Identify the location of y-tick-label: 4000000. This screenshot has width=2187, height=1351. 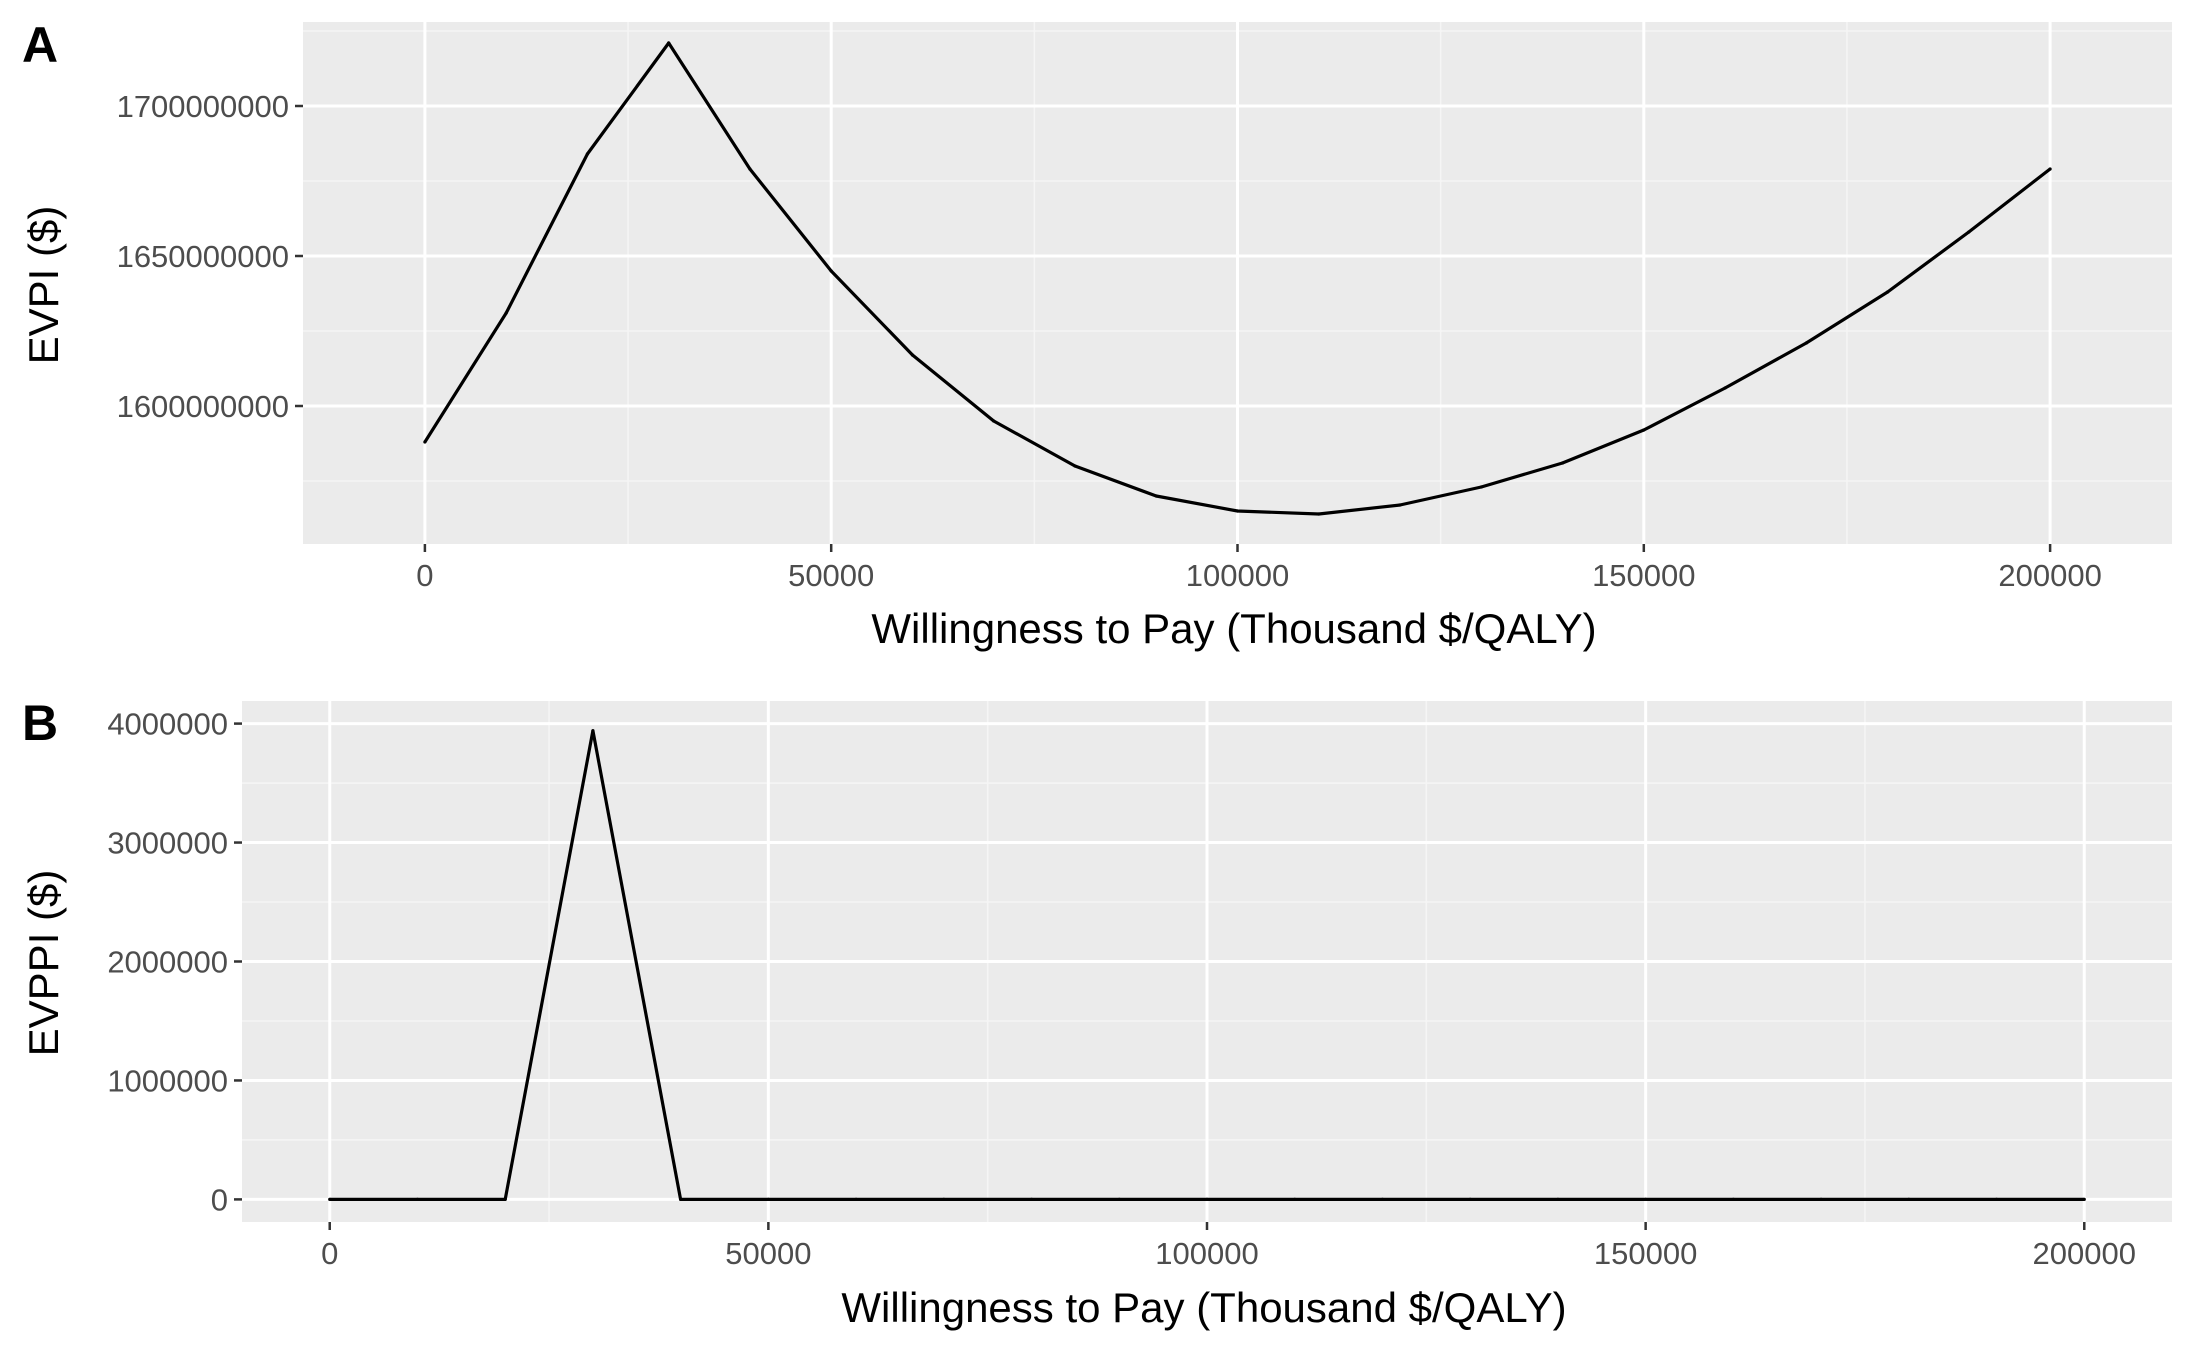
(167, 724).